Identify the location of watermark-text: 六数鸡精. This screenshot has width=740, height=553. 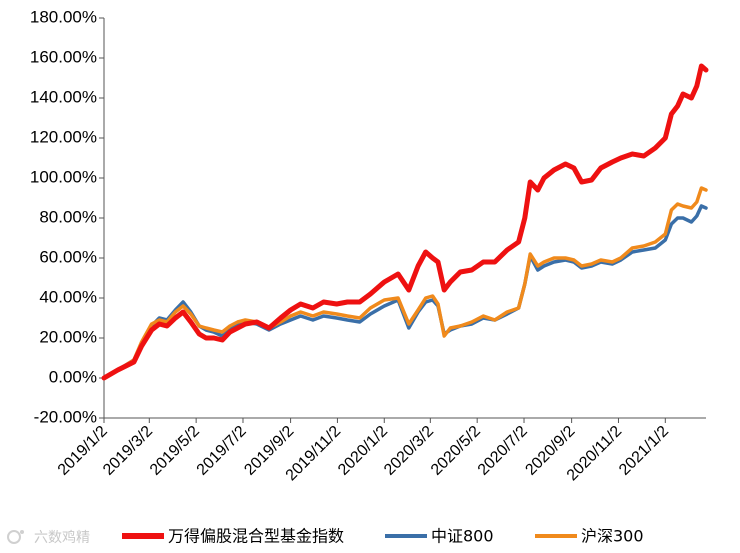
(62, 537).